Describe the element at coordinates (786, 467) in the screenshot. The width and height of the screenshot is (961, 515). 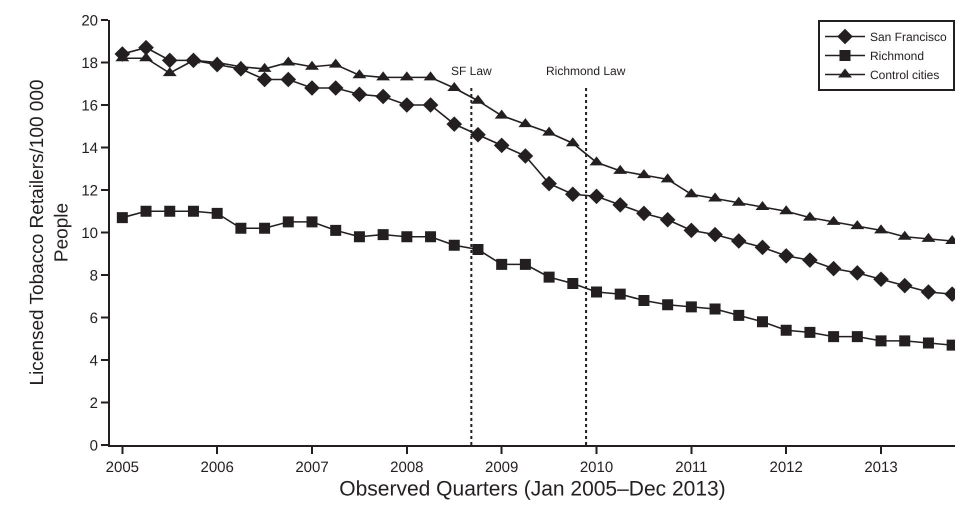
I see `x-tick-label: 2012` at that location.